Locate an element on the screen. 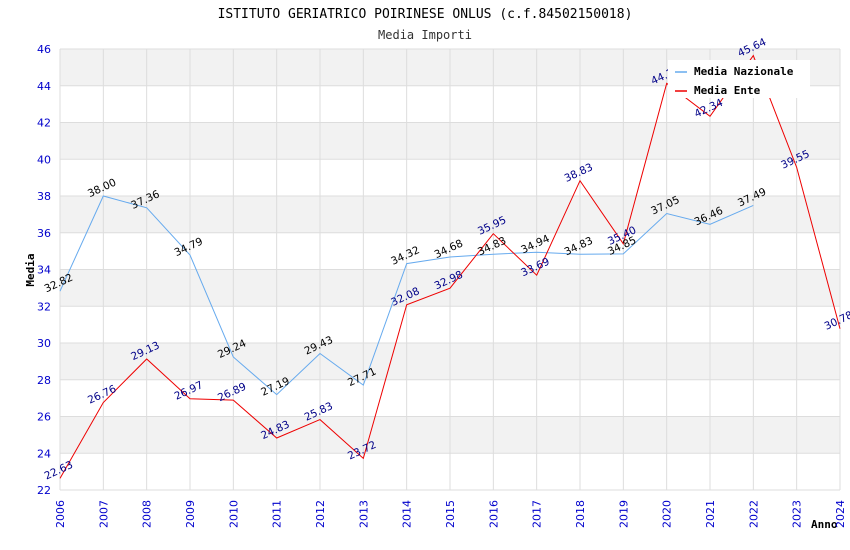 This screenshot has height=550, width=850. x-tick-label: 2012 is located at coordinates (320, 514).